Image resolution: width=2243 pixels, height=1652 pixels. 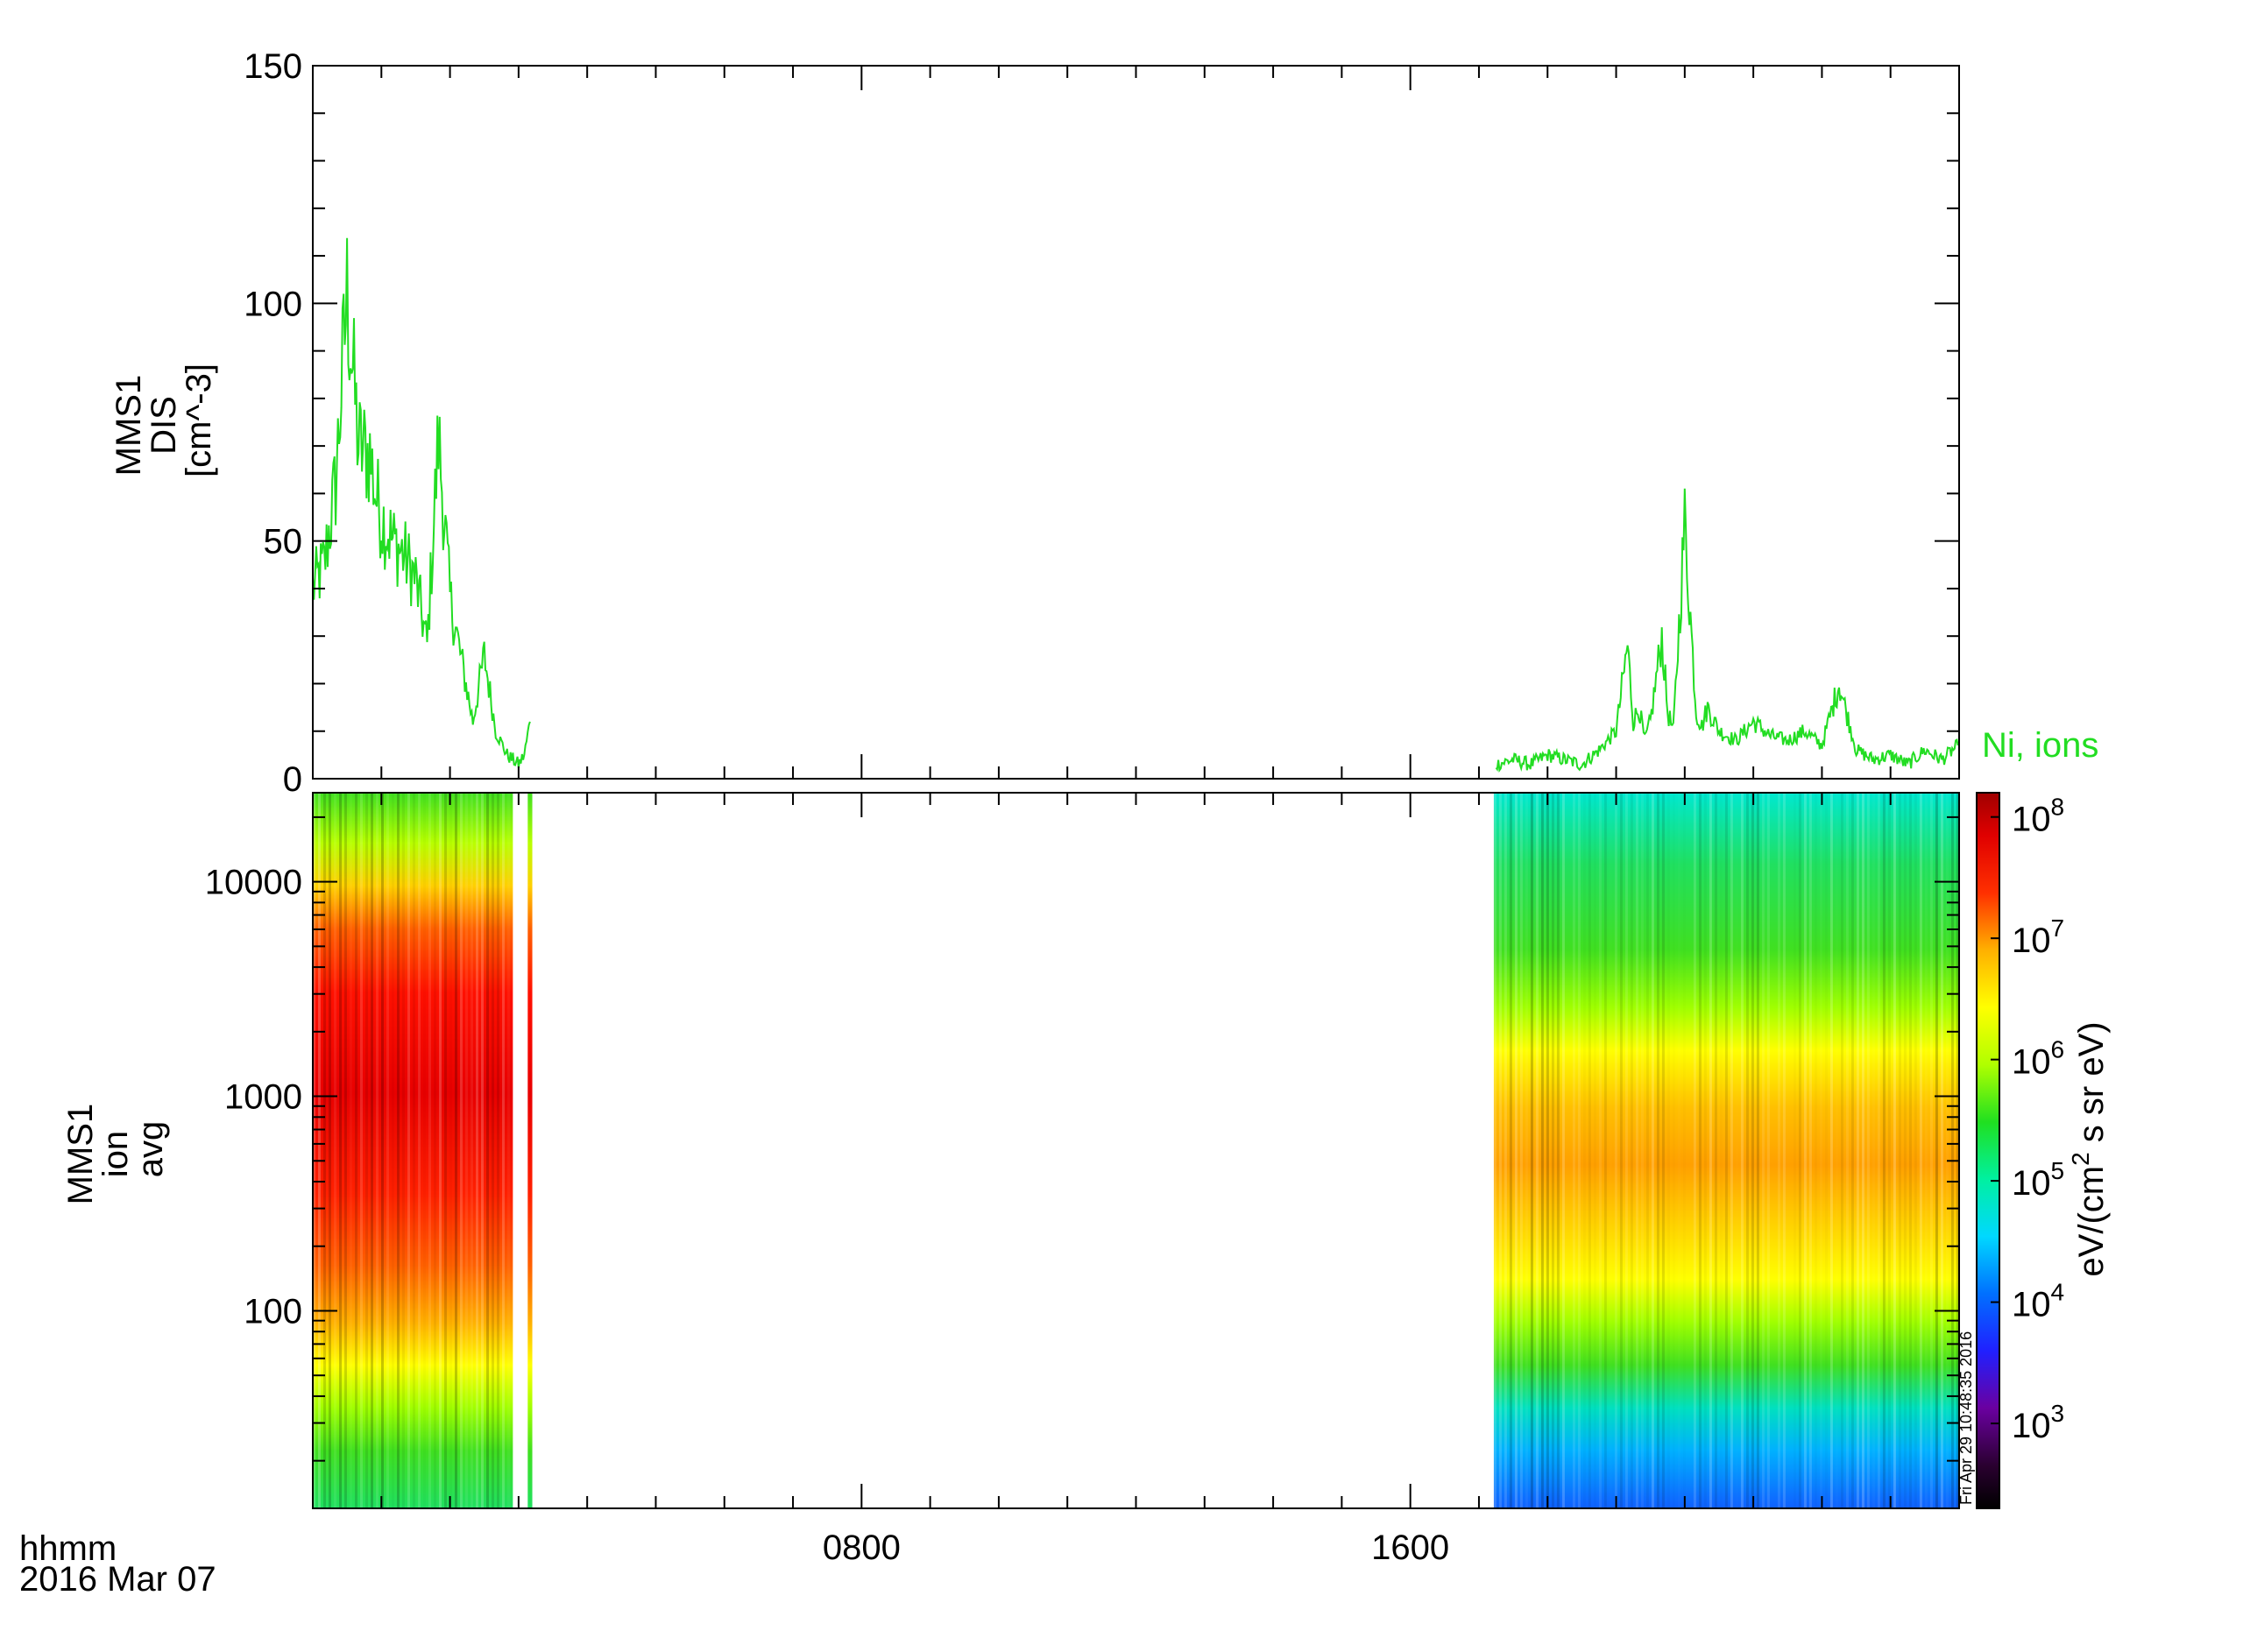 I want to click on x-axis-units-label: hhmm, so click(x=68, y=1549).